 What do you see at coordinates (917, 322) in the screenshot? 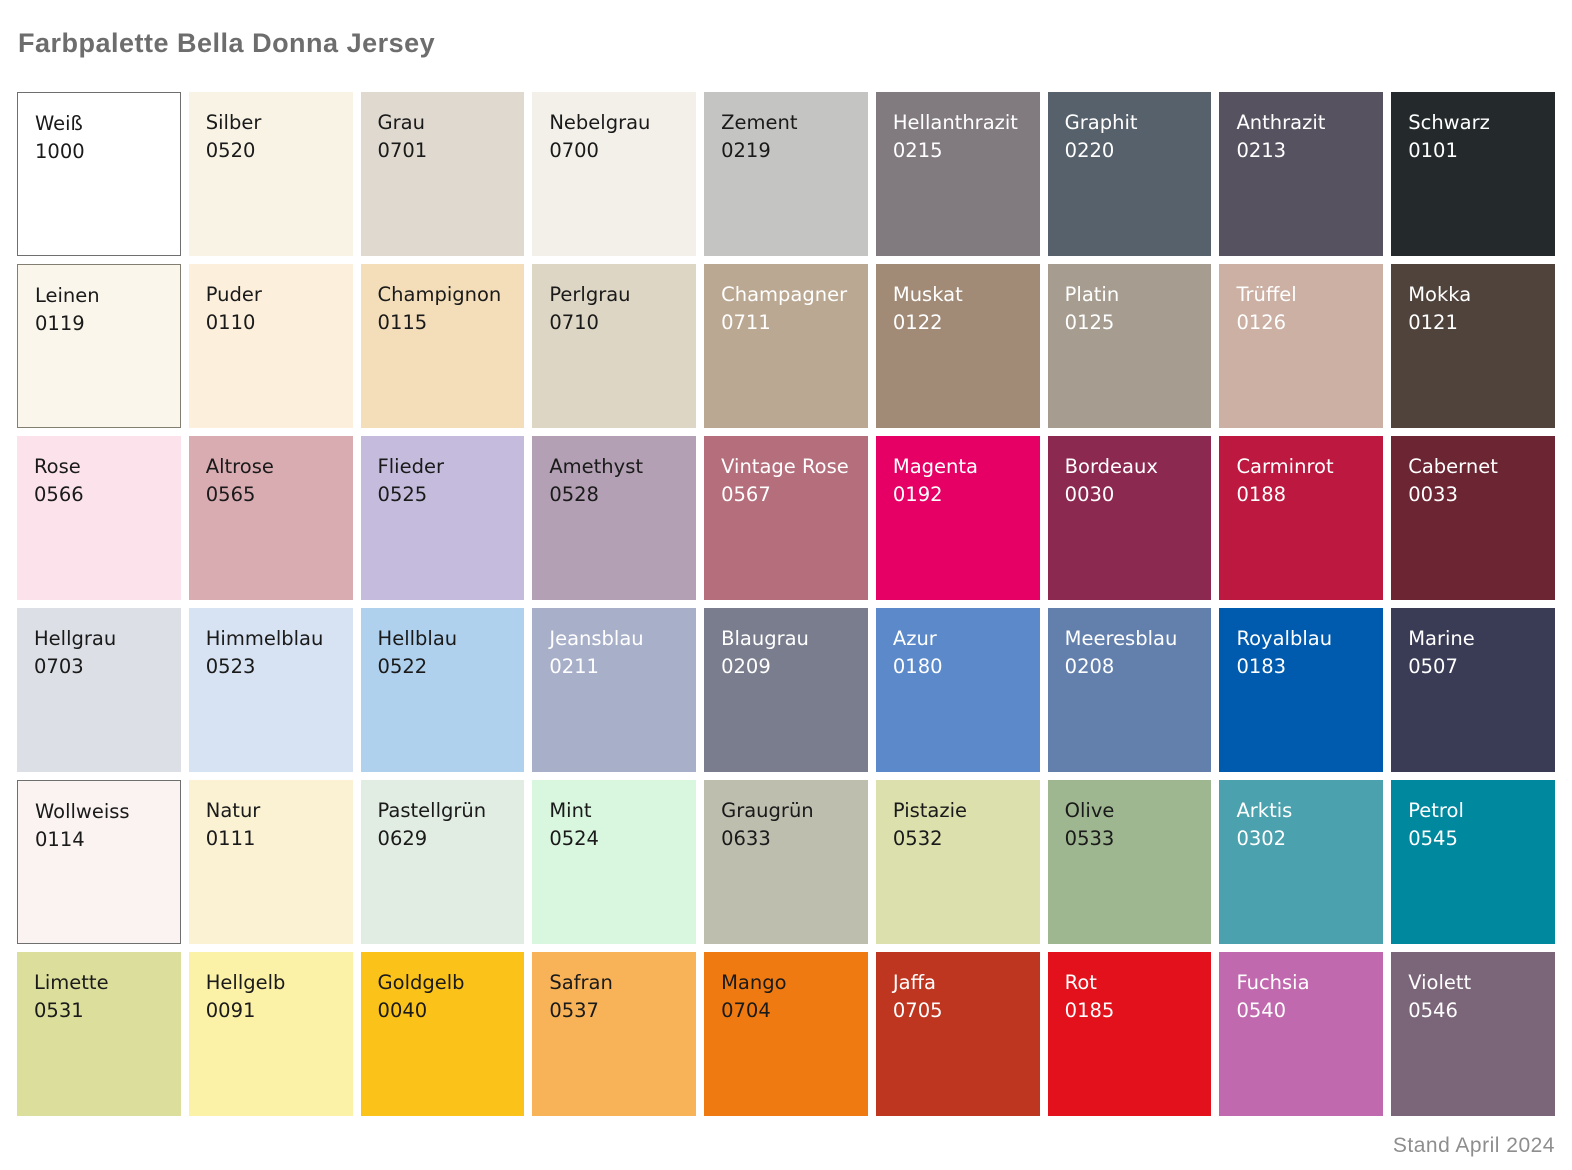
I see `color-code: 0122` at bounding box center [917, 322].